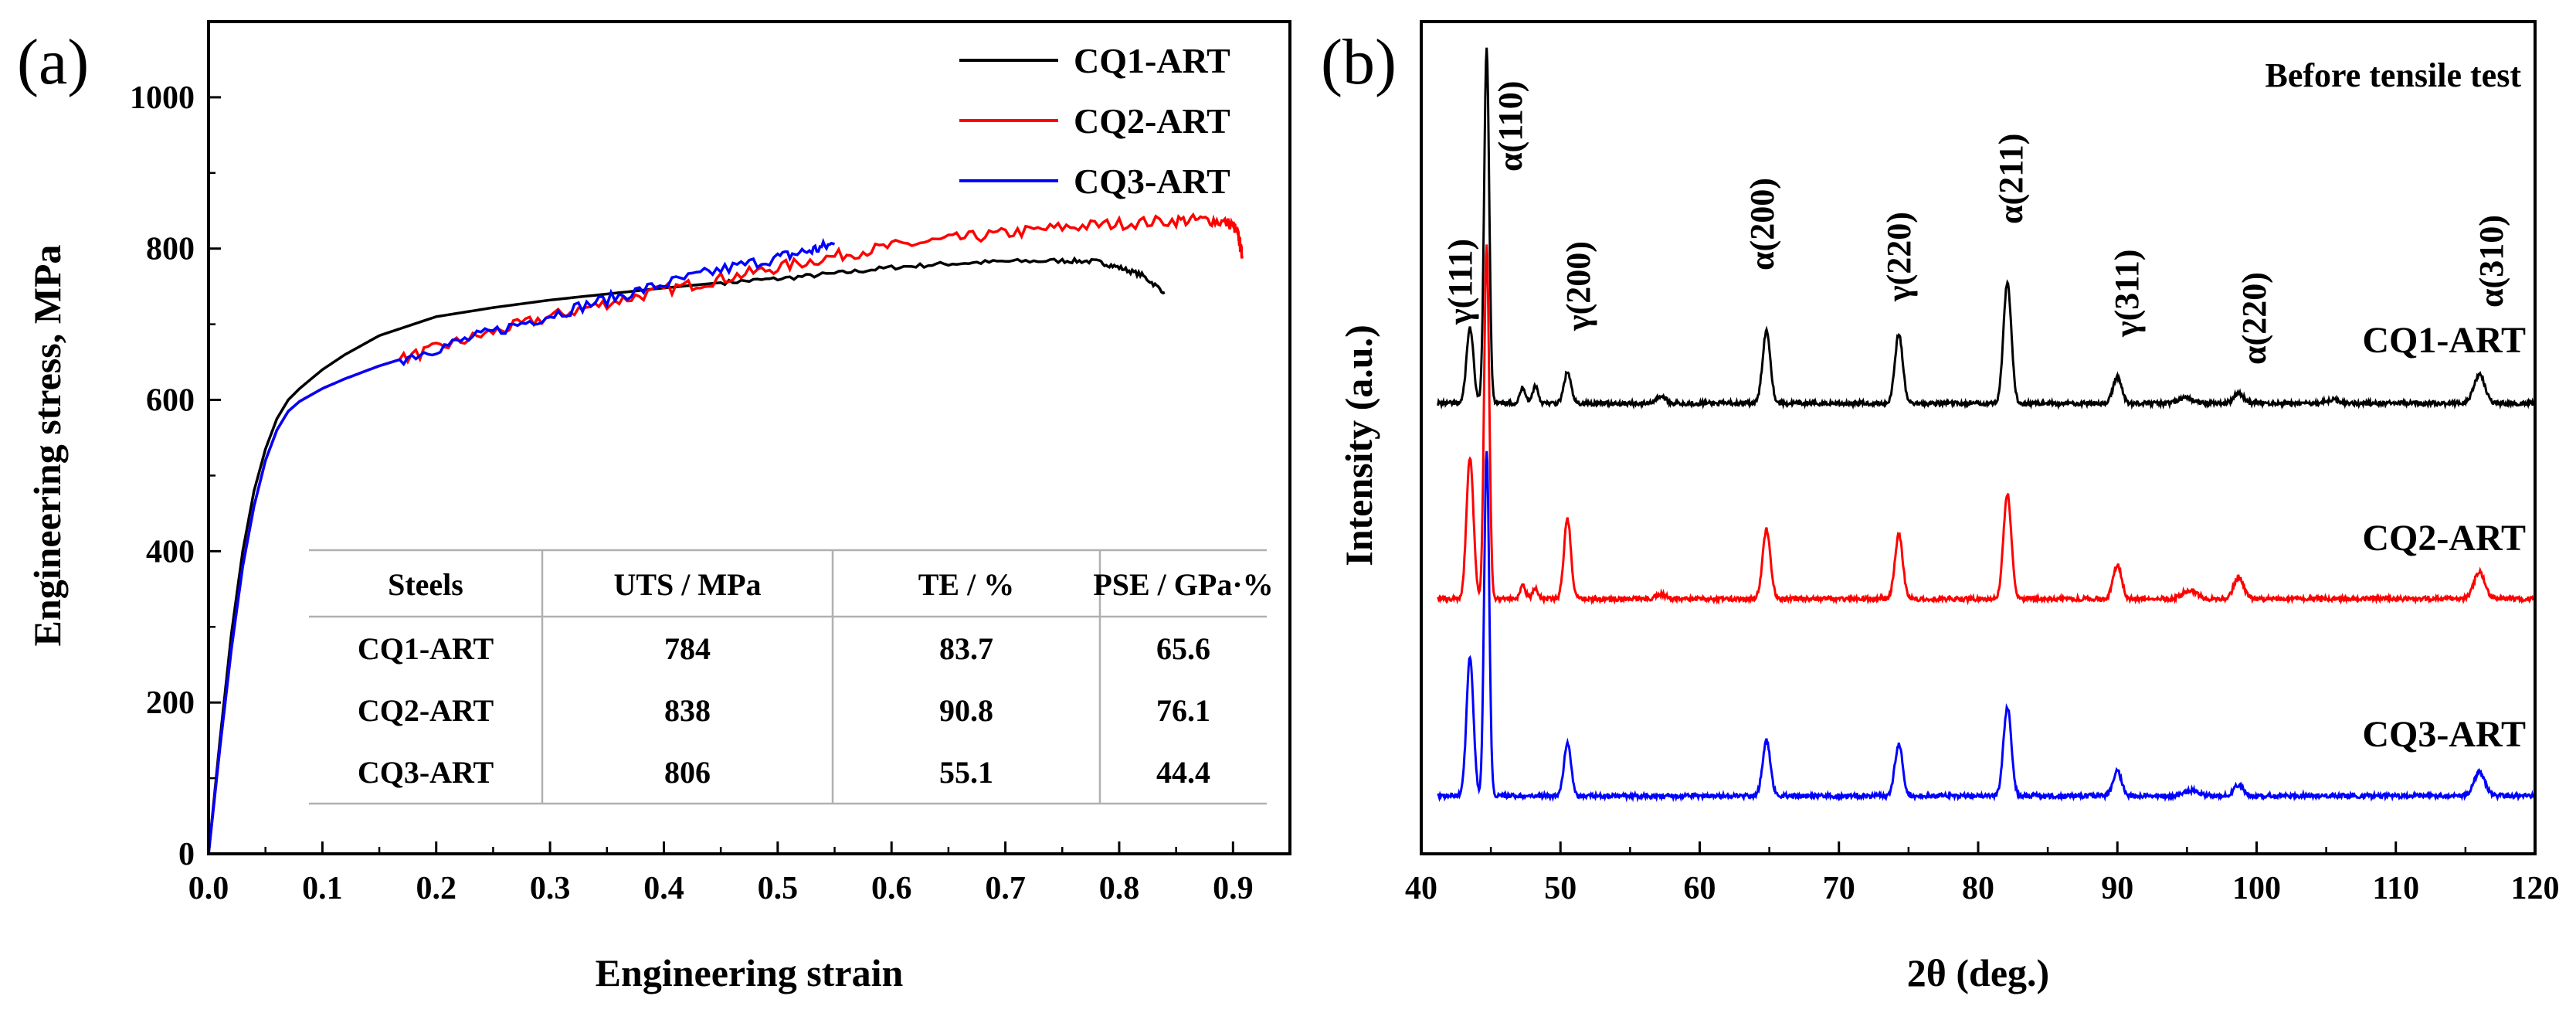  Describe the element at coordinates (2254, 318) in the screenshot. I see `peak-label: α(220)` at that location.